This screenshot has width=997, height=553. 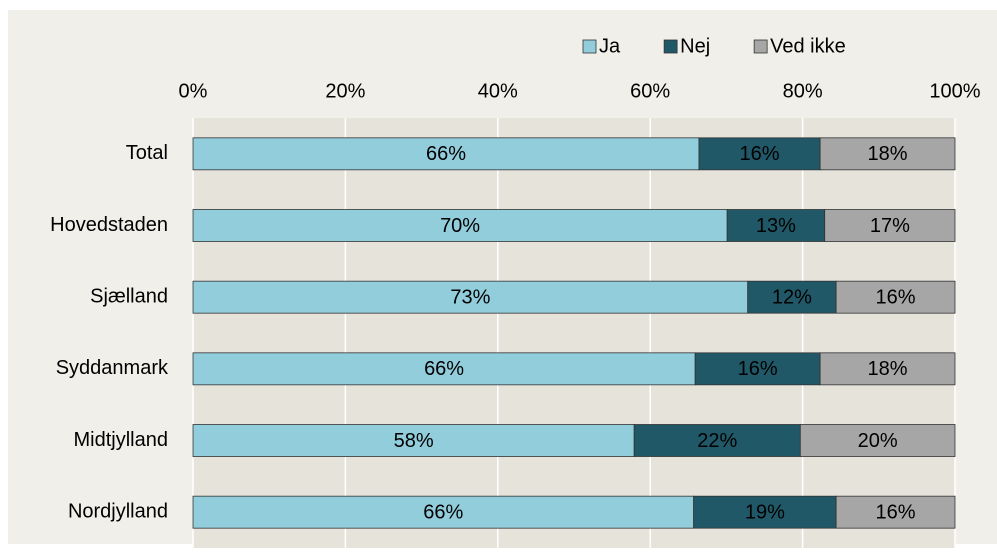 What do you see at coordinates (147, 153) in the screenshot?
I see `y-tick-label: Total` at bounding box center [147, 153].